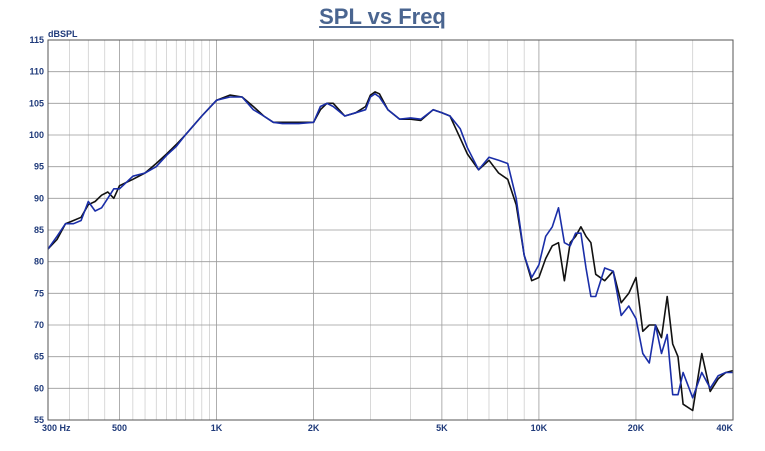 The image size is (765, 451). I want to click on y-tick-label: 110, so click(36, 72).